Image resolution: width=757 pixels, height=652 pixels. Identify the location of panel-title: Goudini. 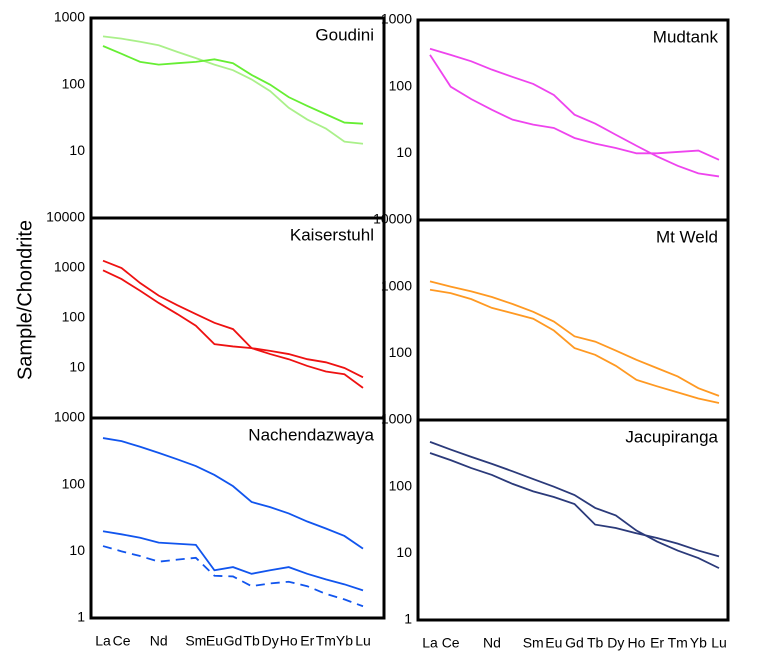
(344, 34).